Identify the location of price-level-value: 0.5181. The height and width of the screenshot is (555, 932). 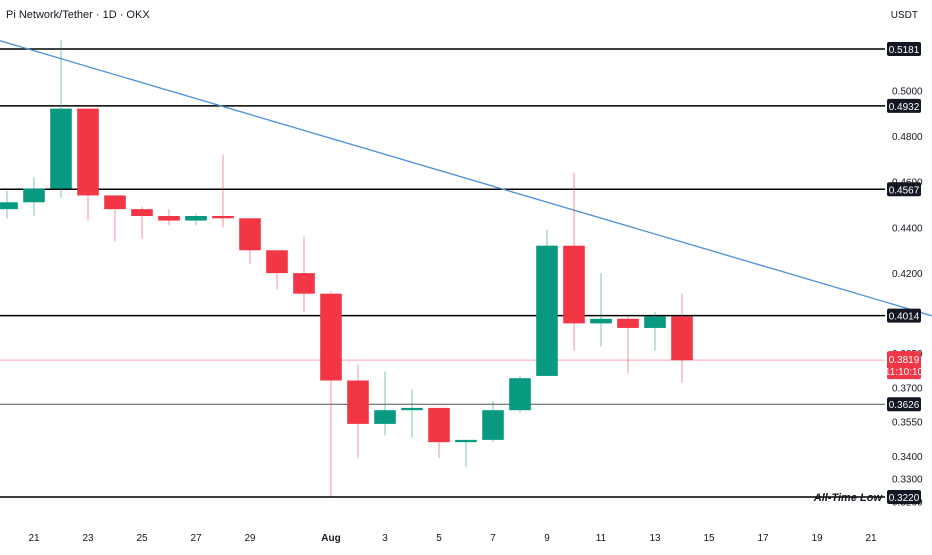
(904, 50).